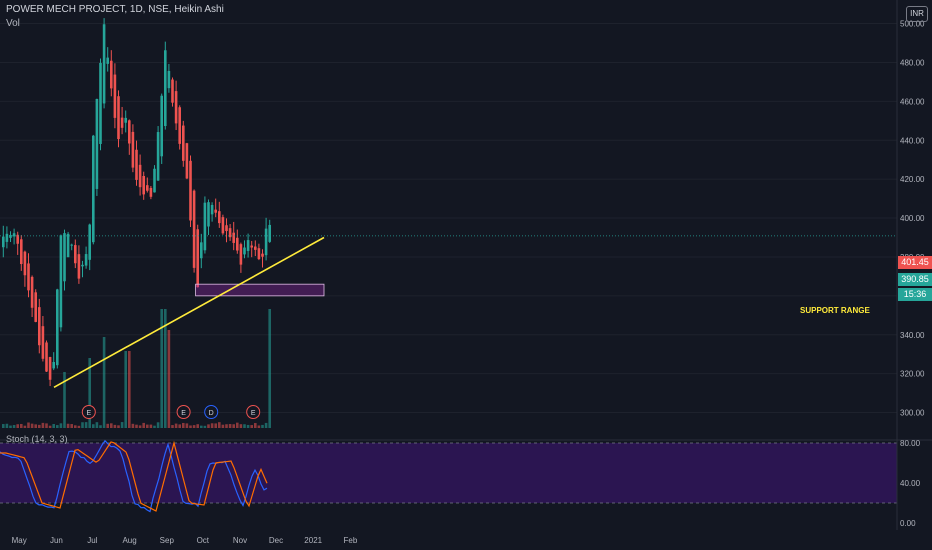 Image resolution: width=932 pixels, height=550 pixels. I want to click on time-tick-label: Dec, so click(276, 540).